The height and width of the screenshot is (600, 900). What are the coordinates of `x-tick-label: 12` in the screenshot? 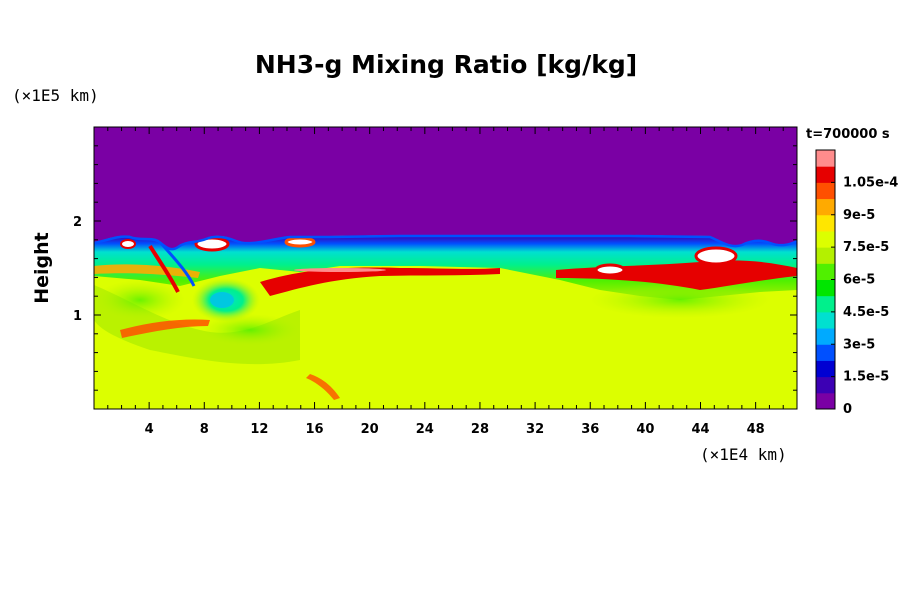 It's located at (259, 429).